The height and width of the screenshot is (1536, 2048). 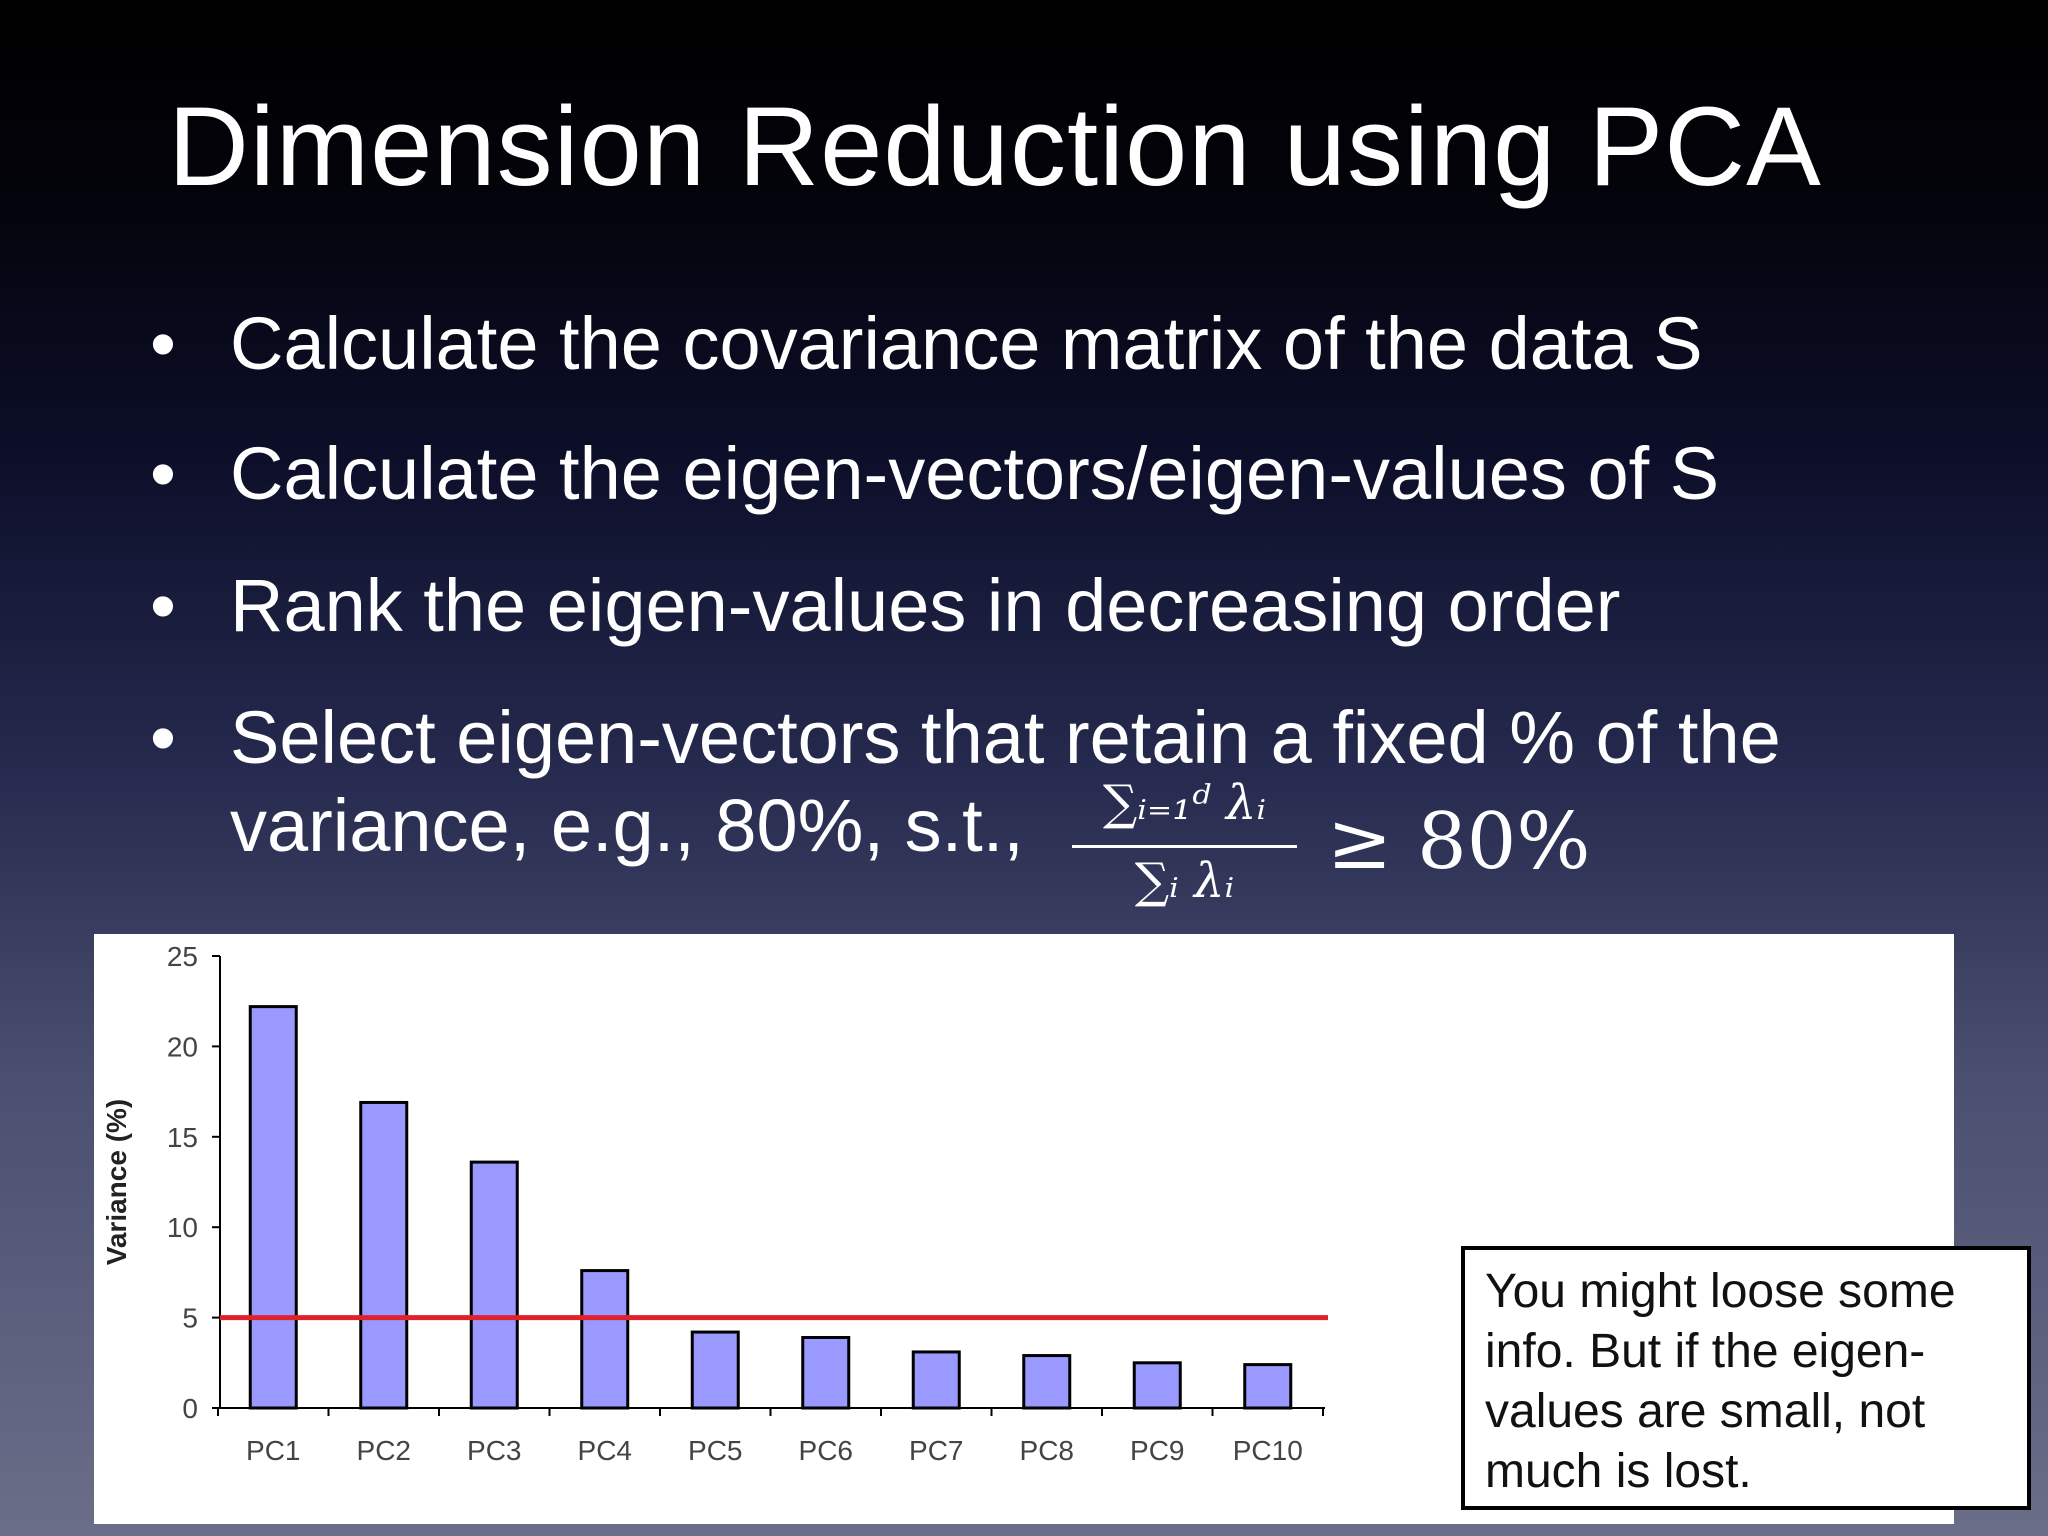 I want to click on x-tick-label: PC9, so click(x=1157, y=1450).